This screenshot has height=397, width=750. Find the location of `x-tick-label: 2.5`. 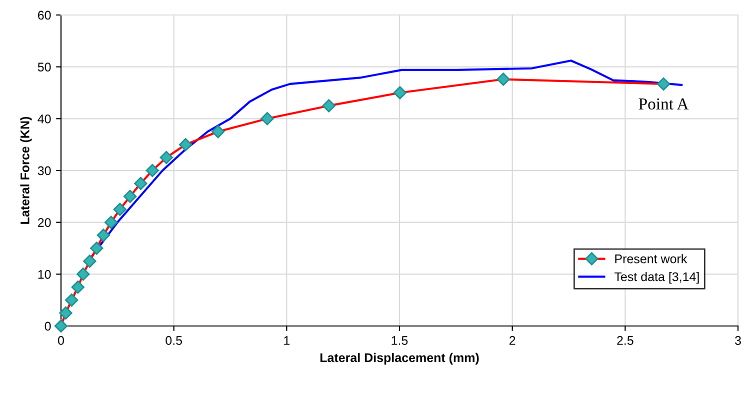

x-tick-label: 2.5 is located at coordinates (625, 340).